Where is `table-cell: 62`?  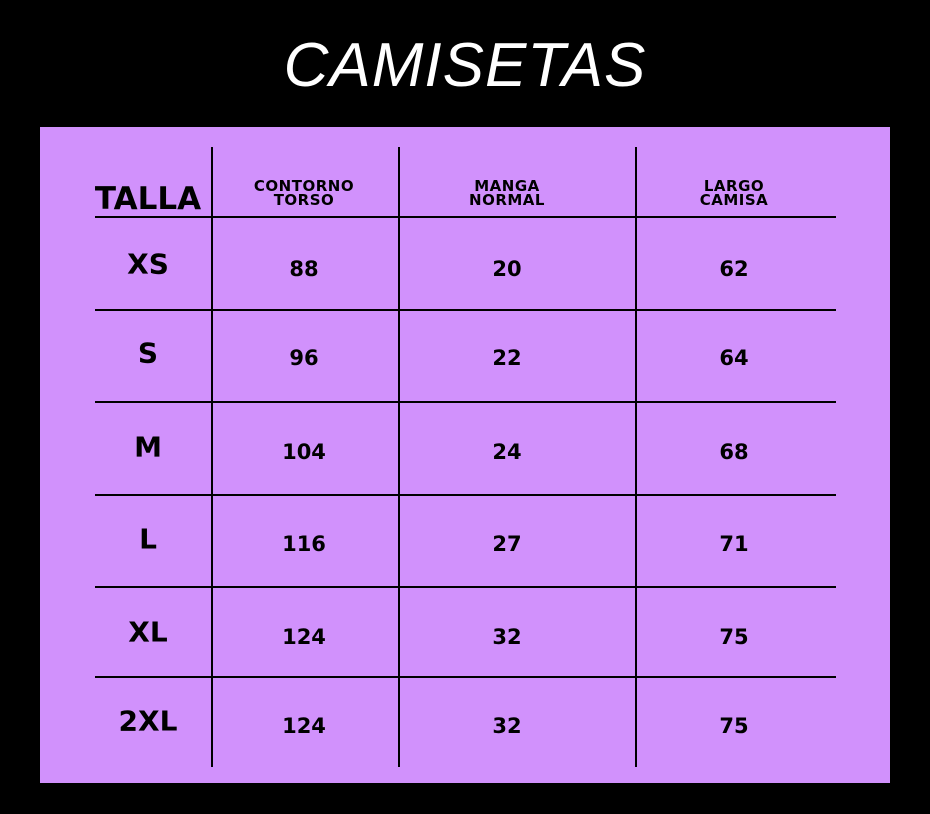
table-cell: 62 is located at coordinates (734, 269).